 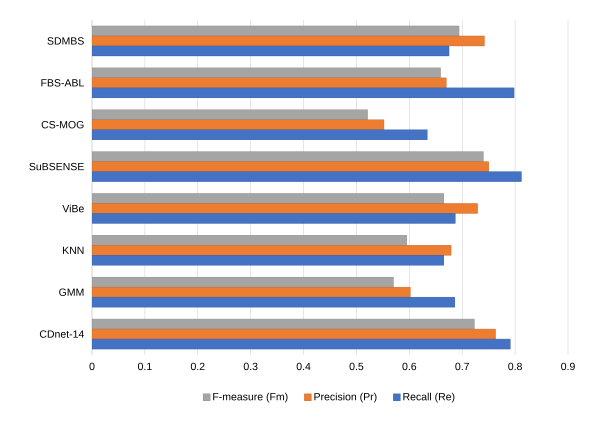 I want to click on legend-label: Precision (Pr), so click(x=345, y=397).